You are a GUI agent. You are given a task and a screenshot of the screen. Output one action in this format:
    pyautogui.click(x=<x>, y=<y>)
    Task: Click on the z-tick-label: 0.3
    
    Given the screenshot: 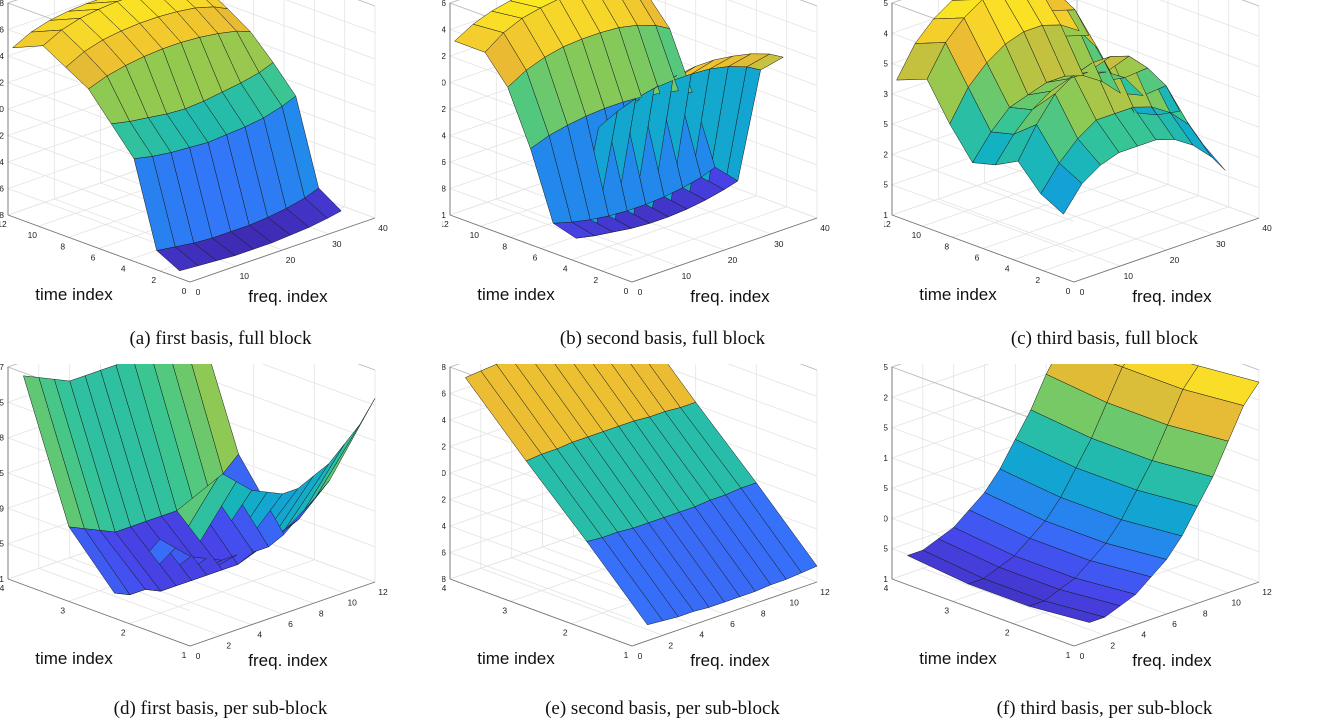 What is the action you would take?
    pyautogui.click(x=886, y=94)
    